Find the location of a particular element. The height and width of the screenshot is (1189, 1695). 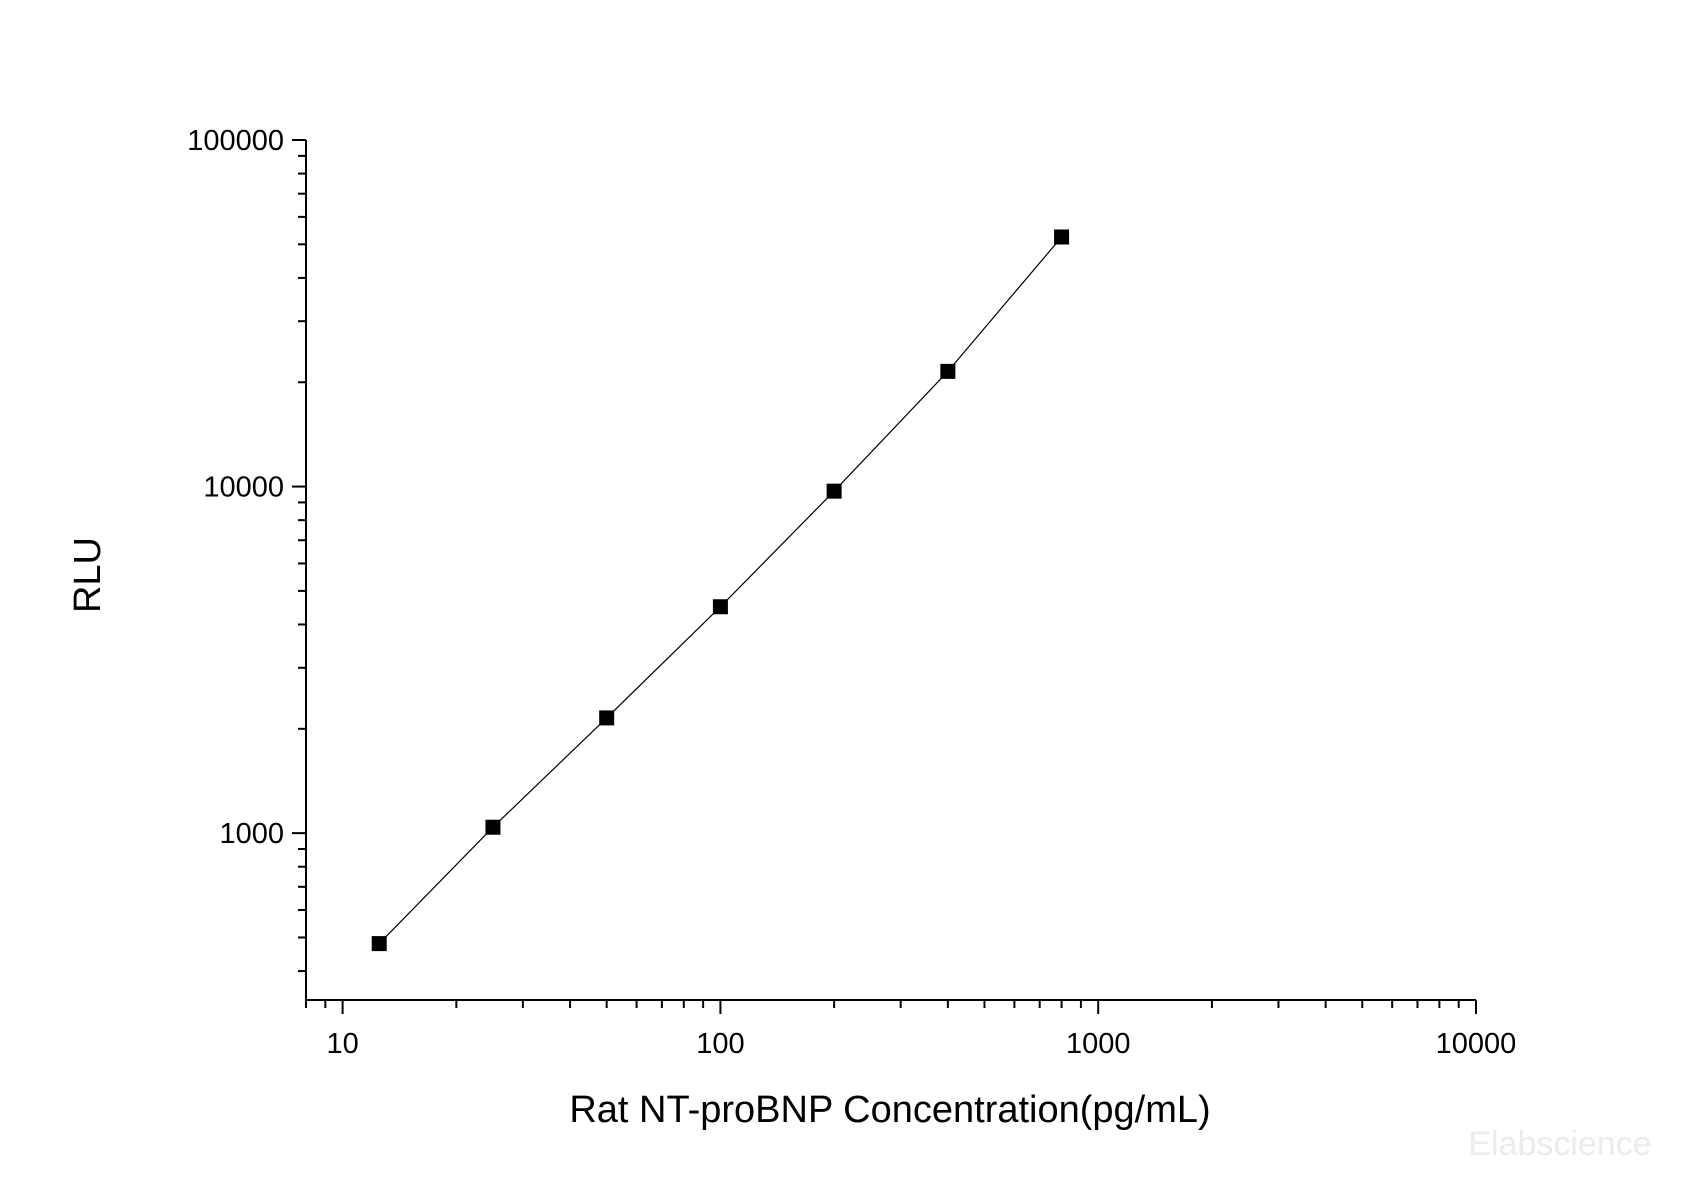

x-tick-label: 10 is located at coordinates (342, 1044).